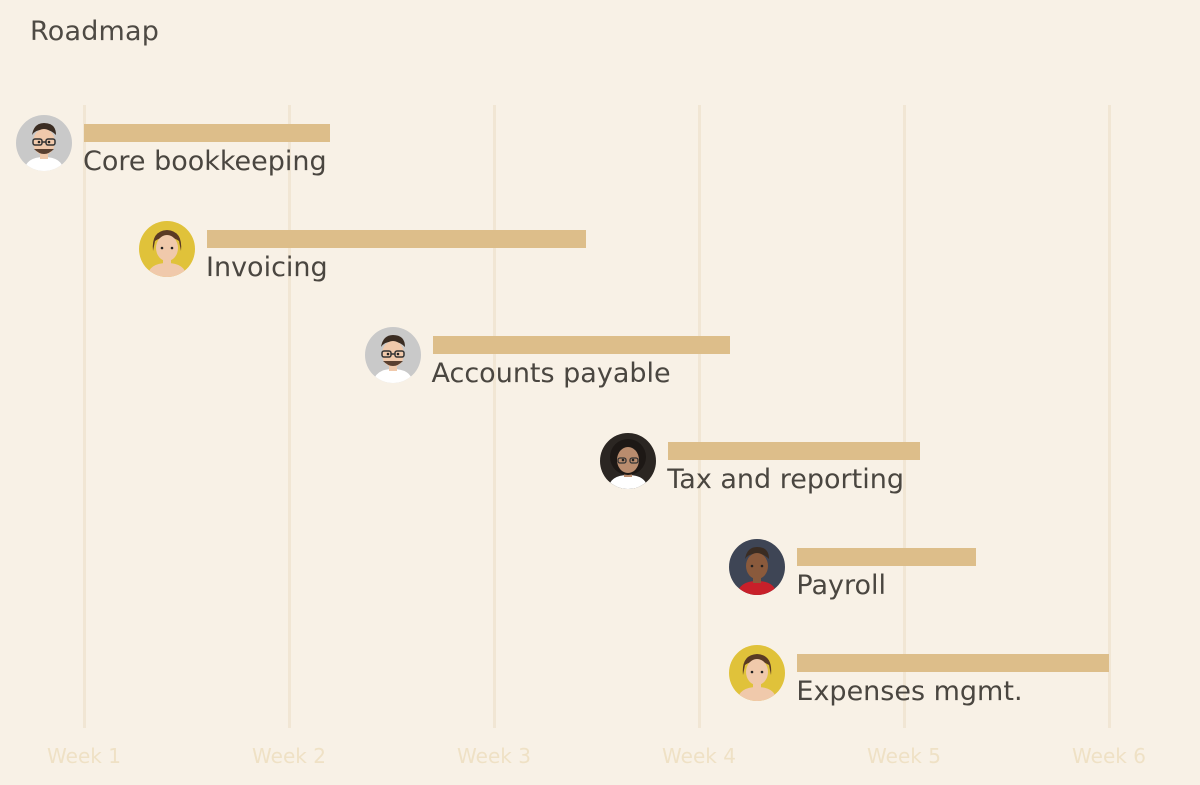  Describe the element at coordinates (95, 31) in the screenshot. I see `page-title: Roadmap` at that location.